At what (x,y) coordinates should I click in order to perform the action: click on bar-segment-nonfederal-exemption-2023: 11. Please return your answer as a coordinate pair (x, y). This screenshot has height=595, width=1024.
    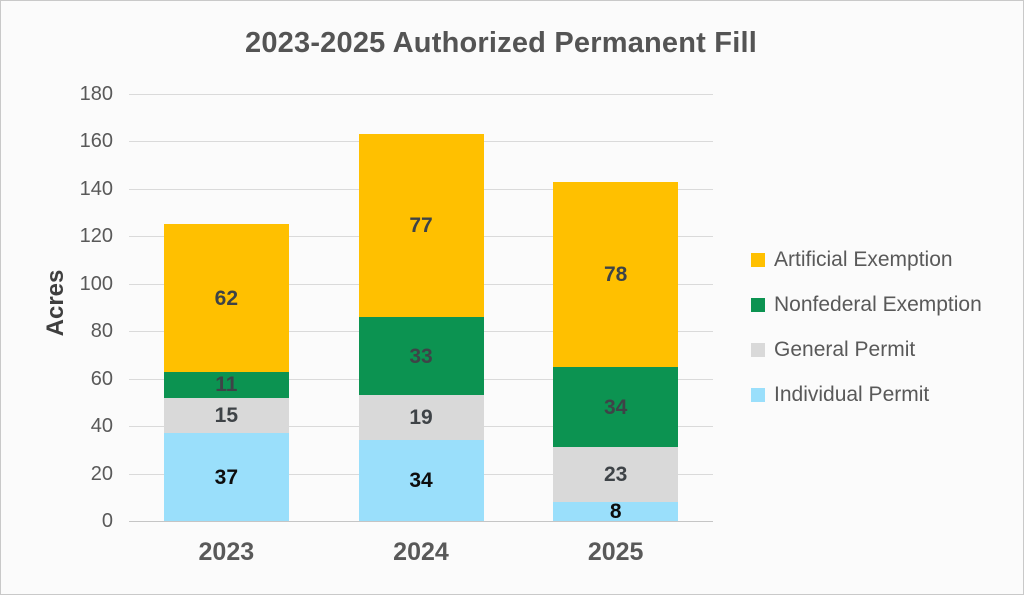
    Looking at the image, I should click on (226, 384).